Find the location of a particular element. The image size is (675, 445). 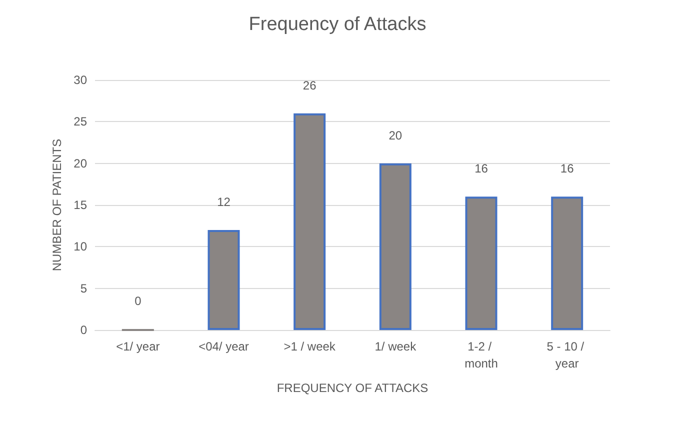

data-label: 20 is located at coordinates (395, 135).